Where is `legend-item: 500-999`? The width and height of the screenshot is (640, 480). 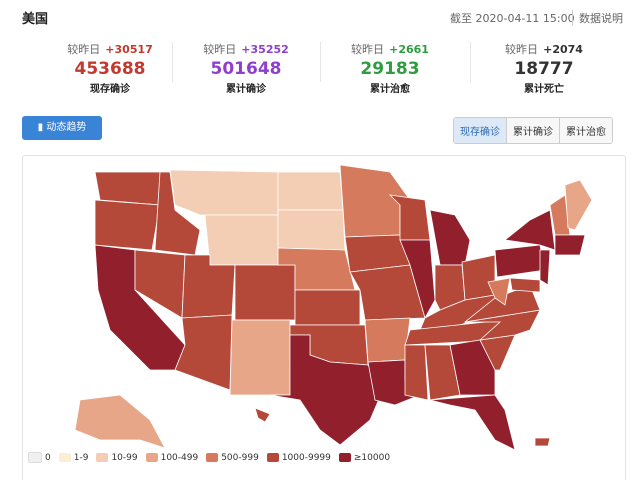 legend-item: 500-999 is located at coordinates (232, 458).